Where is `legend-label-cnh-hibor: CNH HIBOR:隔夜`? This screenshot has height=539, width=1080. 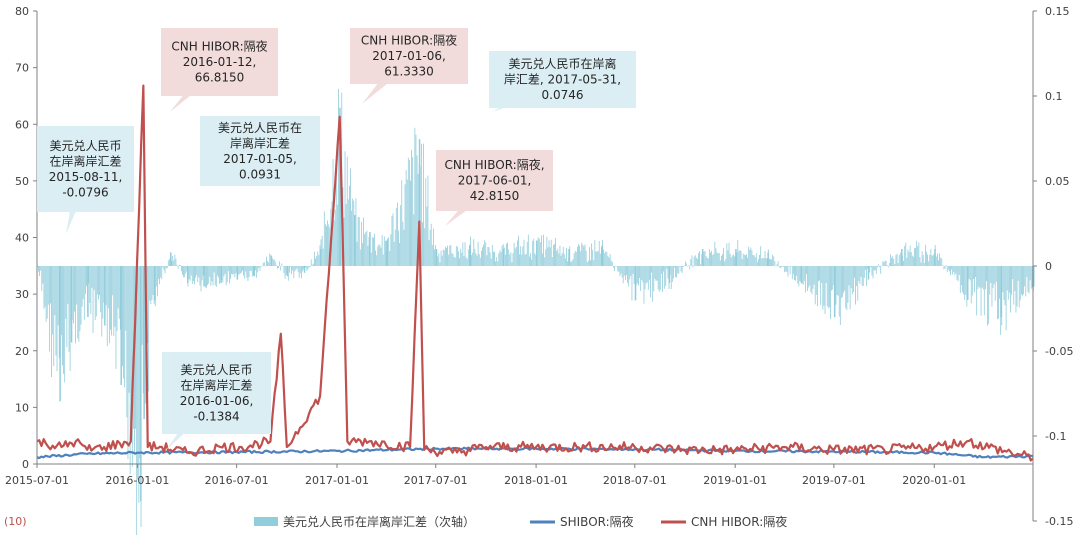
legend-label-cnh-hibor: CNH HIBOR:隔夜 is located at coordinates (739, 521).